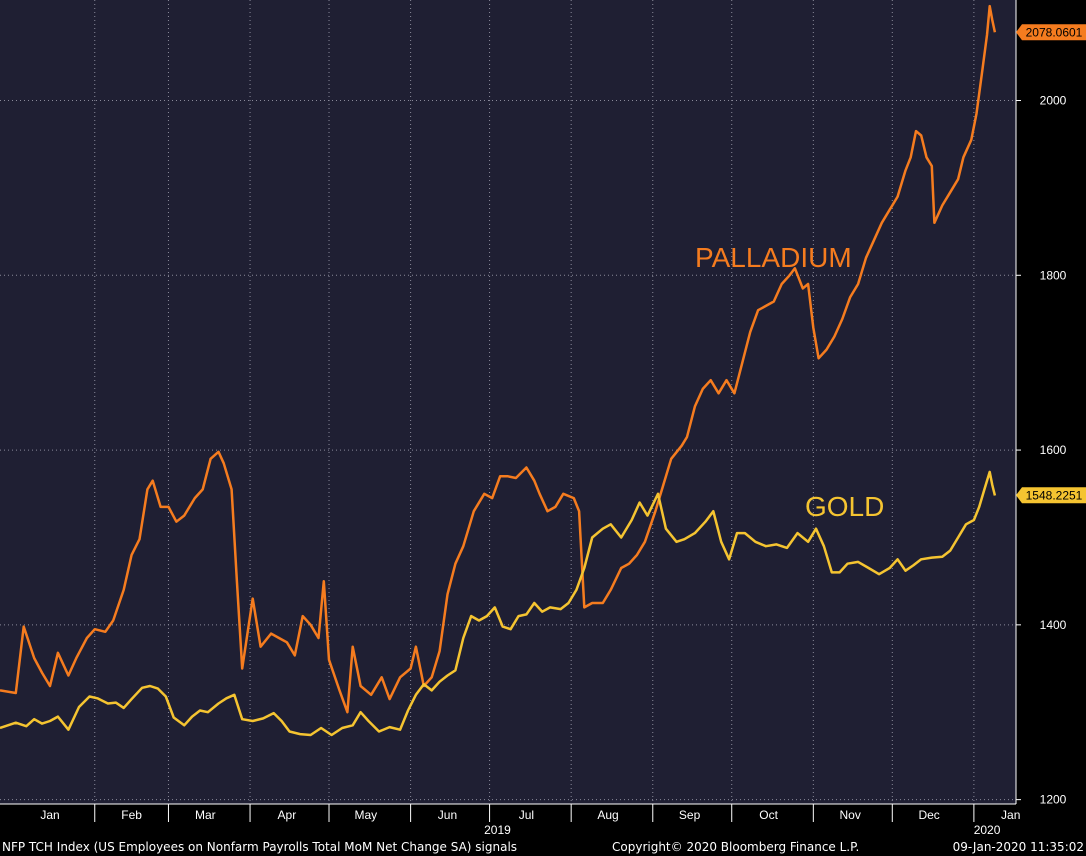 Image resolution: width=1086 pixels, height=856 pixels. I want to click on last-value-box-gold, so click(1051, 495).